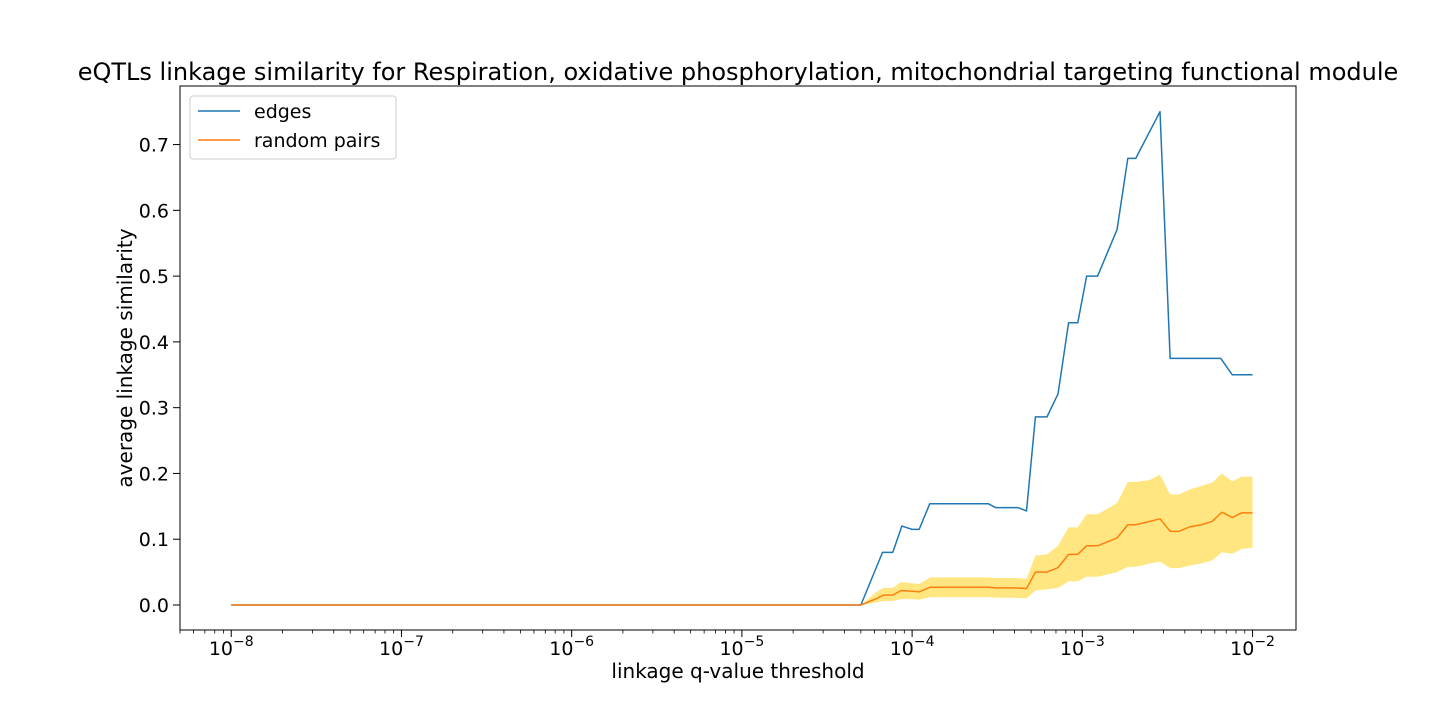 This screenshot has width=1440, height=720. What do you see at coordinates (401, 647) in the screenshot?
I see `x-tick-label: 10⁻⁷` at bounding box center [401, 647].